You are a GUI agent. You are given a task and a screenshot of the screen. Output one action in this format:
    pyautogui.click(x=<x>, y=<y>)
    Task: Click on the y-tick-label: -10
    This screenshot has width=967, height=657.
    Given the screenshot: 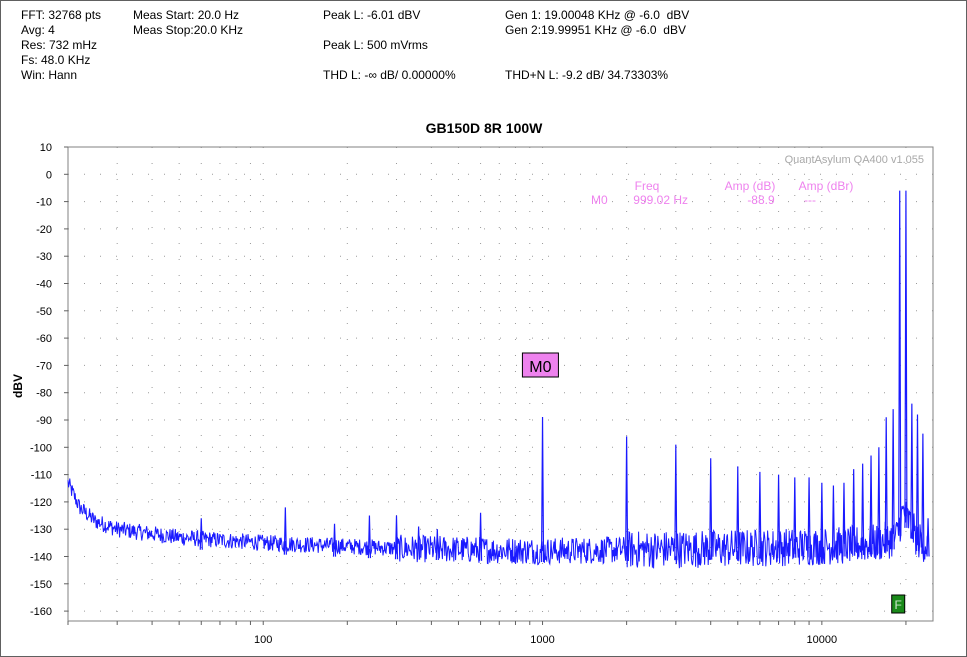 What is the action you would take?
    pyautogui.click(x=44, y=203)
    